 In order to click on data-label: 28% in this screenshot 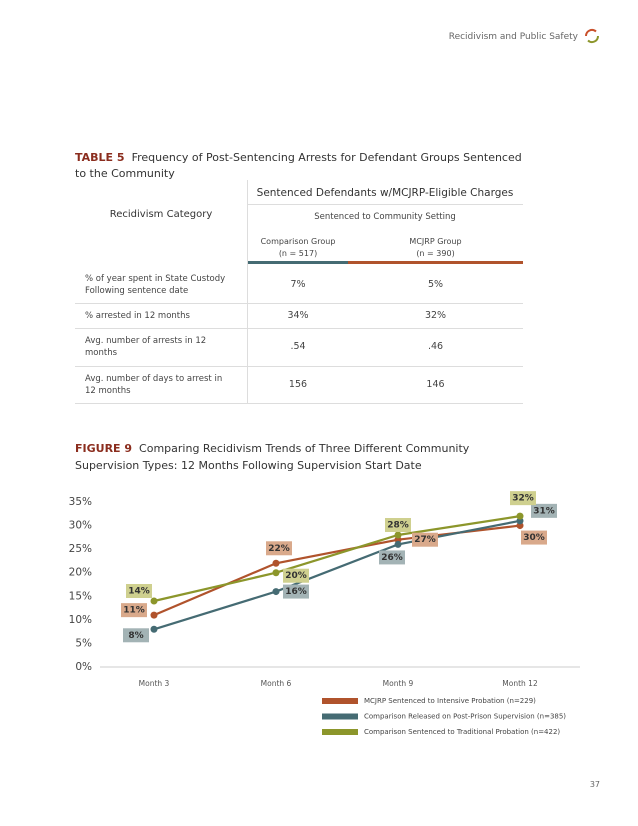, I will do `click(398, 526)`.